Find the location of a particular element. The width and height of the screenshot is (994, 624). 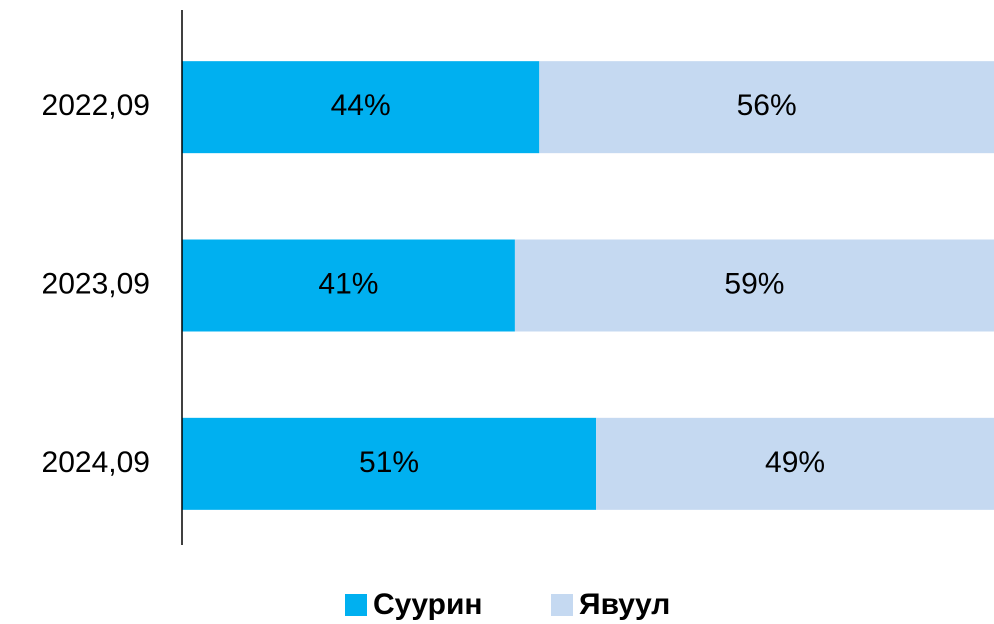

value-label: 56% is located at coordinates (767, 105).